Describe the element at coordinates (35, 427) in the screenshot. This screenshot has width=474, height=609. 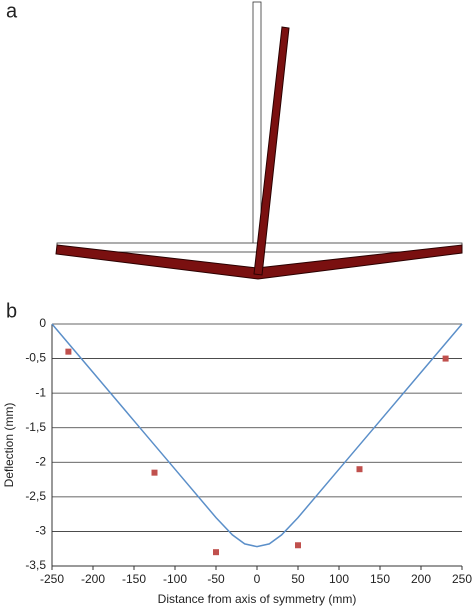
I see `y-tick-label: -1,5` at that location.